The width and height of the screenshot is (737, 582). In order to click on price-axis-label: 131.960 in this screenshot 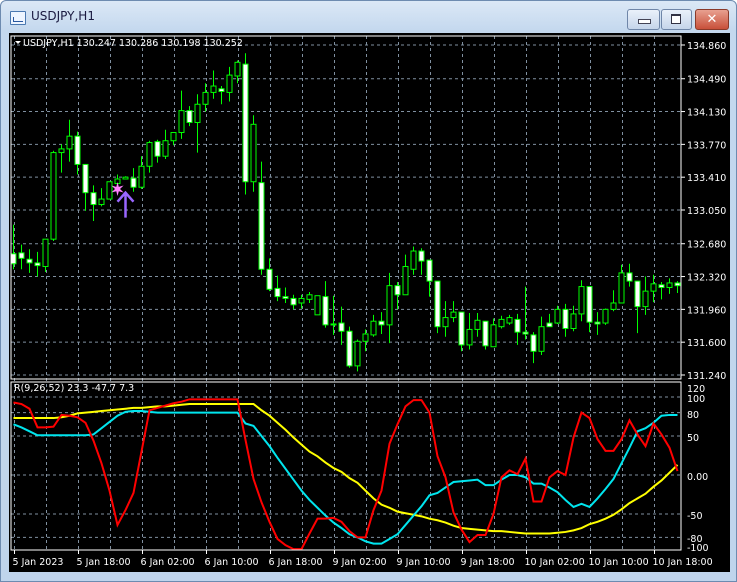, I will do `click(706, 310)`.